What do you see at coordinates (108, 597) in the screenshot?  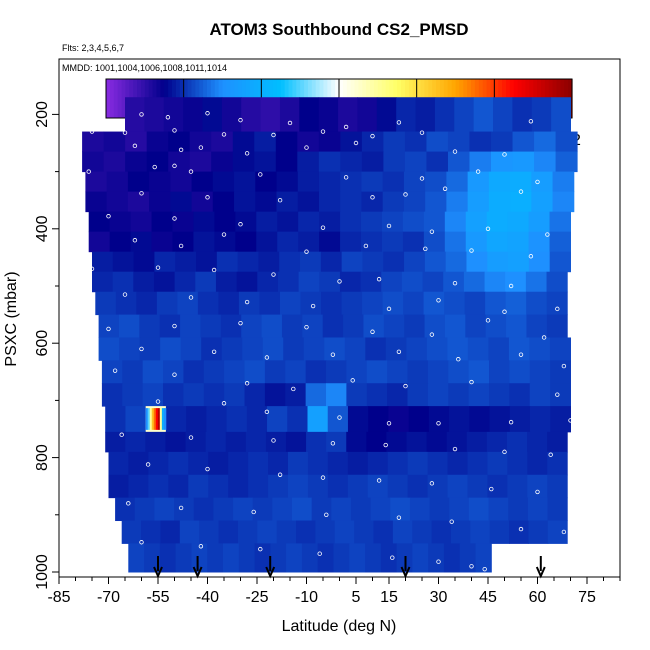 I see `x-tick-label: -70` at bounding box center [108, 597].